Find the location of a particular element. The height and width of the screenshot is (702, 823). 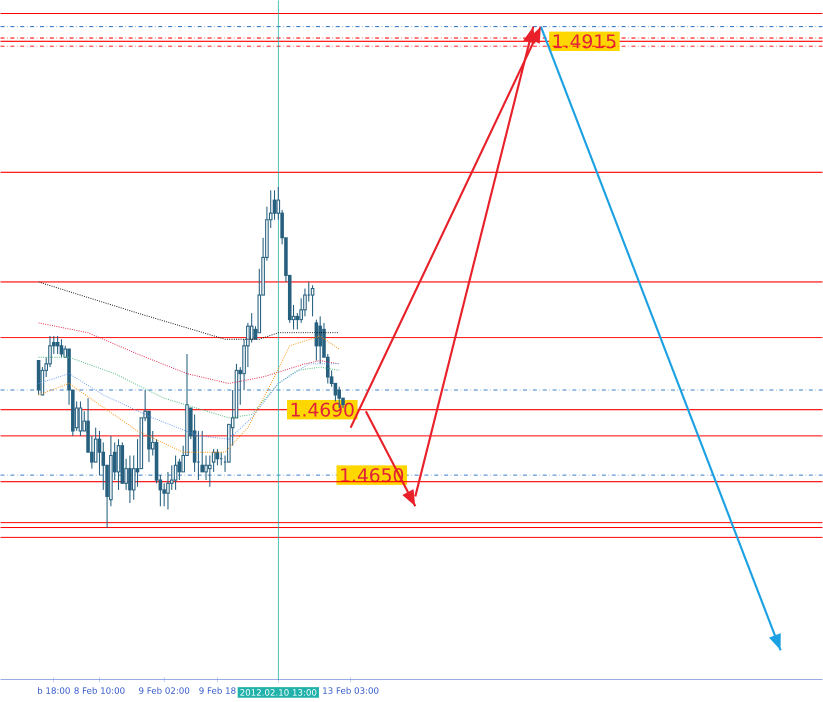

x-tick-label: 13 Feb 03:00 is located at coordinates (350, 690).